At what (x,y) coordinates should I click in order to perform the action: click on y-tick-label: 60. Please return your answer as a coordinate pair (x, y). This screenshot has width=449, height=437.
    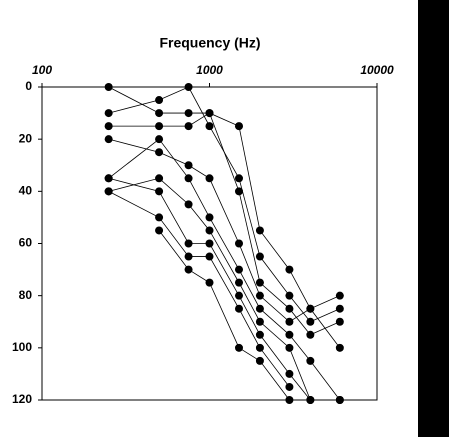
    Looking at the image, I should click on (26, 243).